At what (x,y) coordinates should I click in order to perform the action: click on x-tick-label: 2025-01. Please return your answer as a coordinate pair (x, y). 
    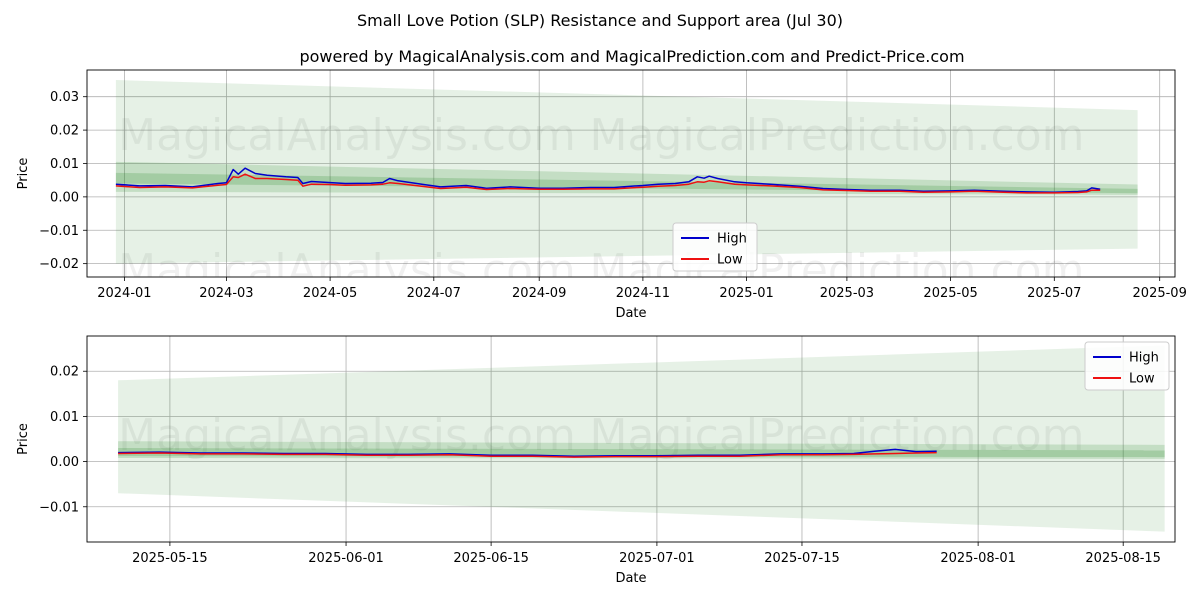
    Looking at the image, I should click on (746, 293).